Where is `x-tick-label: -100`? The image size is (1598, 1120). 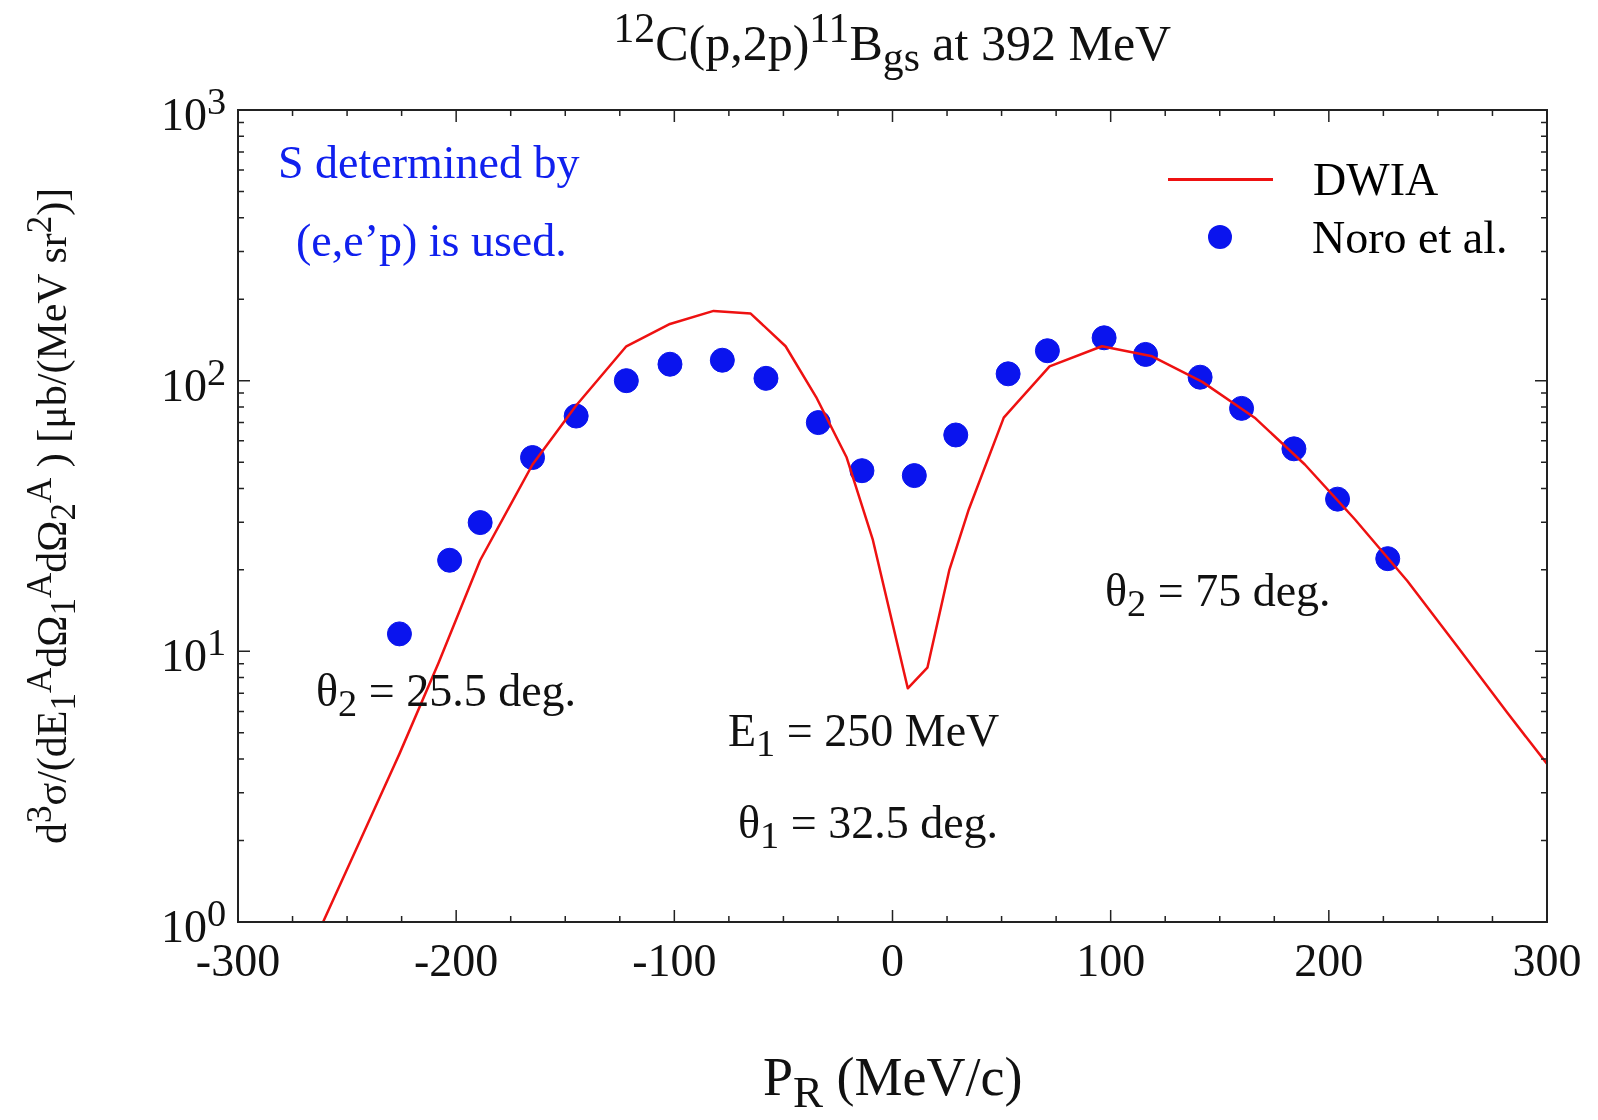
x-tick-label: -100 is located at coordinates (674, 960).